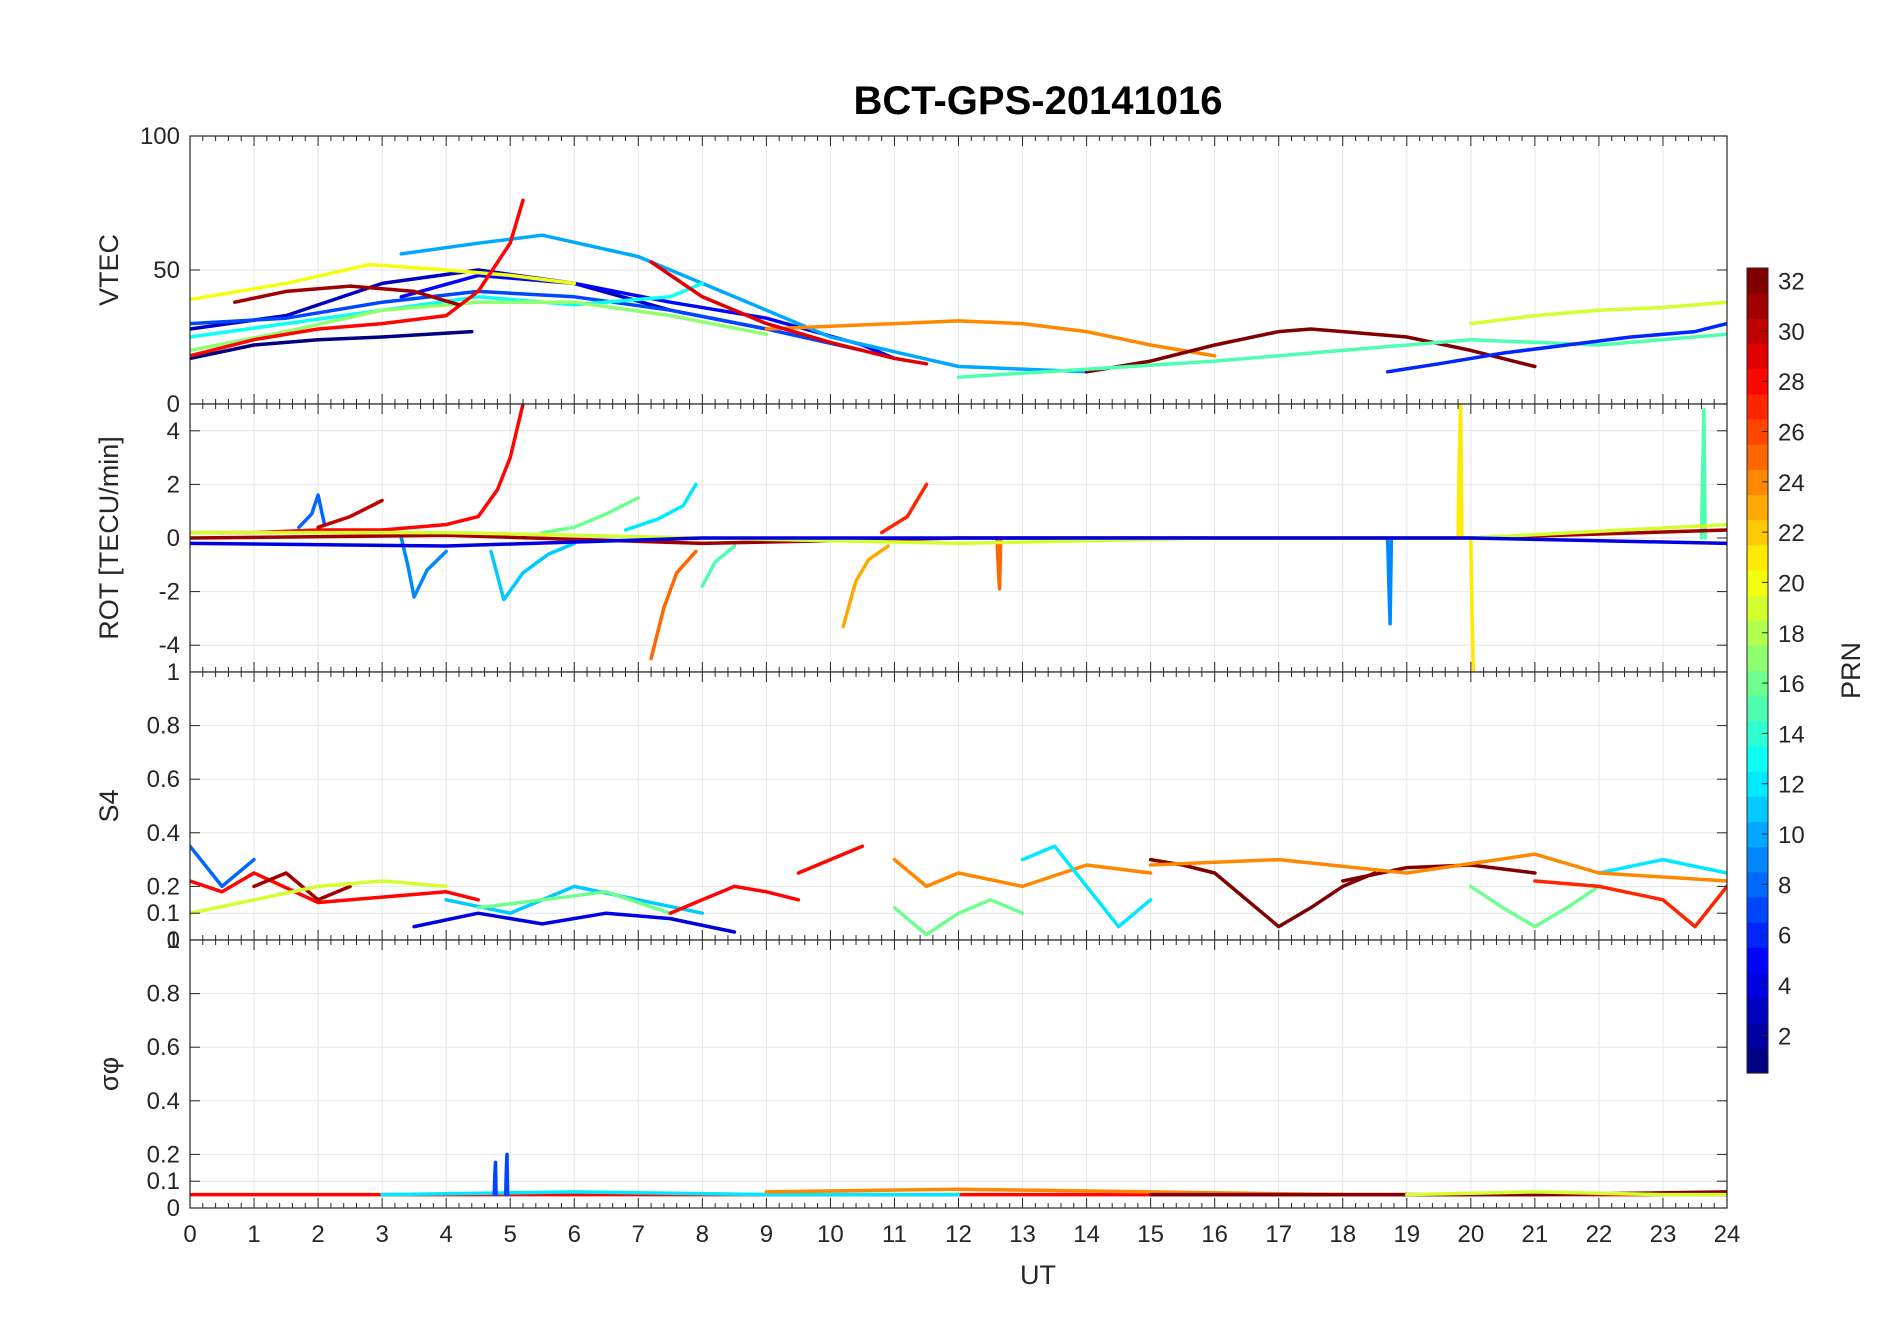  I want to click on sigma_phi-ytick-label: 0.2, so click(163, 1154).